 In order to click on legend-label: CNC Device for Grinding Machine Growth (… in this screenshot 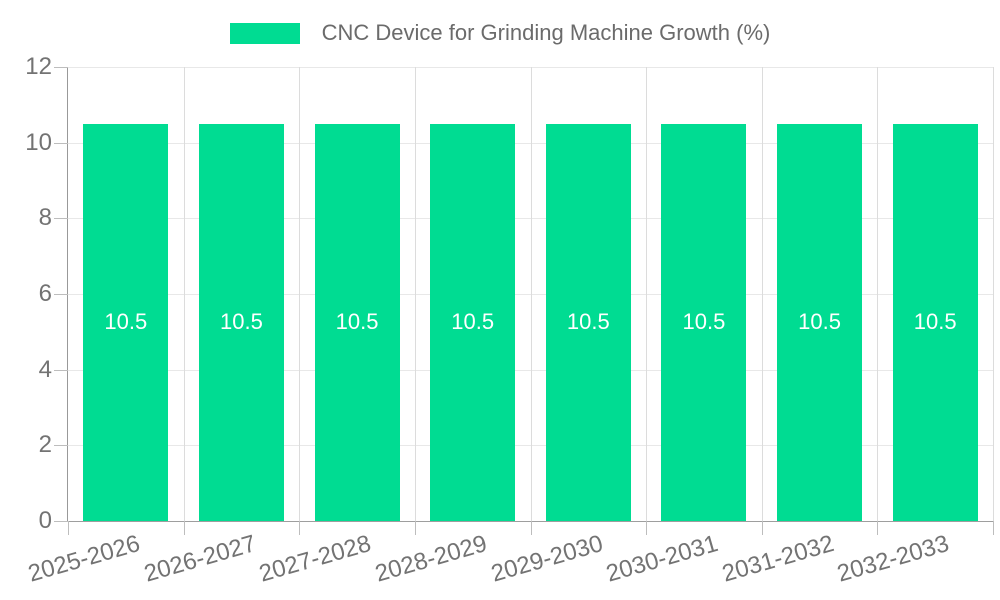, I will do `click(546, 32)`.